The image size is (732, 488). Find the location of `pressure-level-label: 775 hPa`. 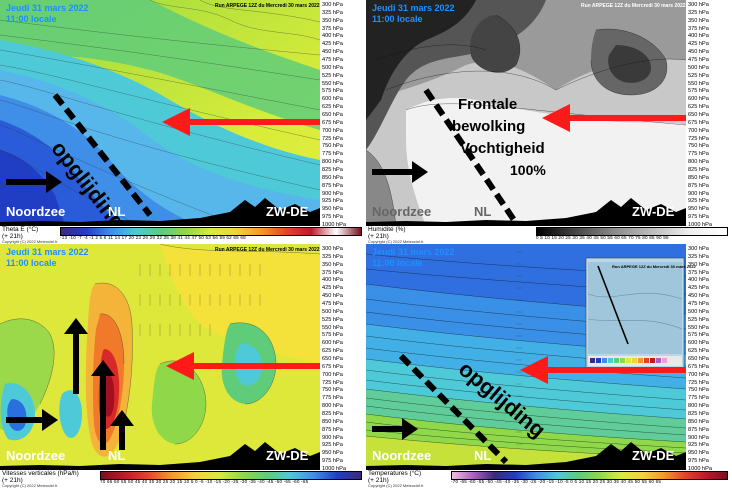

pressure-level-label: 775 hPa is located at coordinates (698, 398).